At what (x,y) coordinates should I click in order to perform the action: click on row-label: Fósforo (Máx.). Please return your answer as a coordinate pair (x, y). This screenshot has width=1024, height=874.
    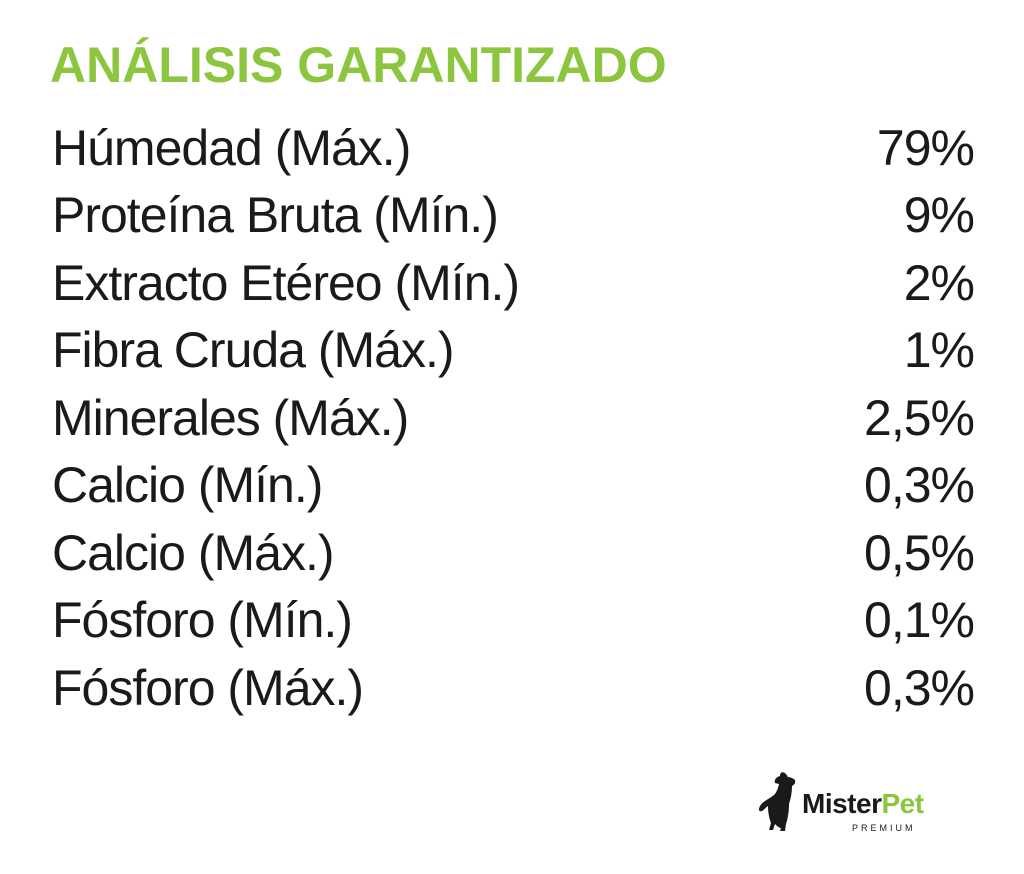
    Looking at the image, I should click on (208, 687).